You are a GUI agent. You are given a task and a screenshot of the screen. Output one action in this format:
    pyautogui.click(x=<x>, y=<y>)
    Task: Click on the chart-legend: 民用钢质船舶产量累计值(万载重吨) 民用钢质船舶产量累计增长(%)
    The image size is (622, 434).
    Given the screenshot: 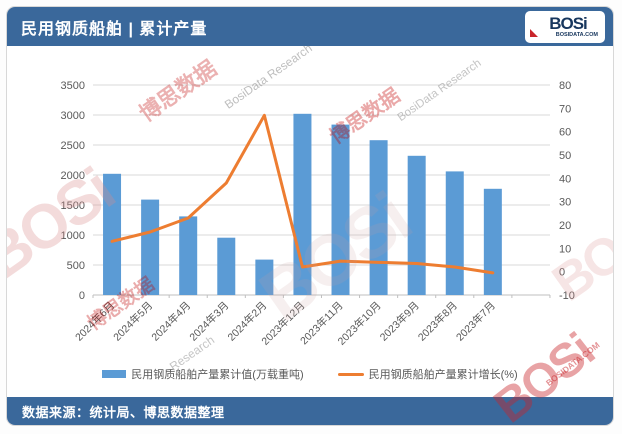 What is the action you would take?
    pyautogui.click(x=310, y=374)
    